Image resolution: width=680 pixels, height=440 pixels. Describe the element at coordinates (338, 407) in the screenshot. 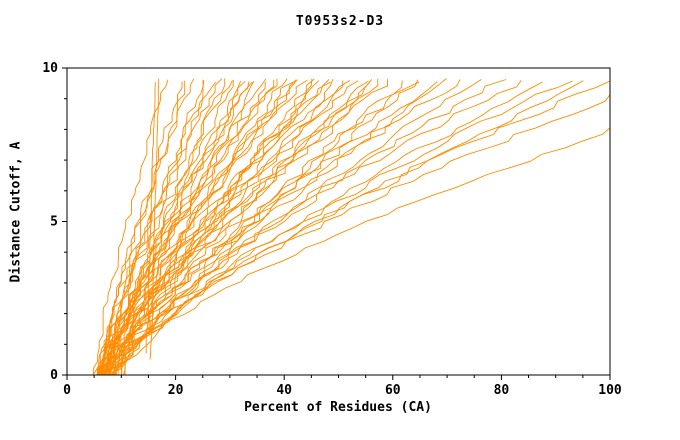

I see `x-axis-label: Percent of Residues (CA)` at that location.